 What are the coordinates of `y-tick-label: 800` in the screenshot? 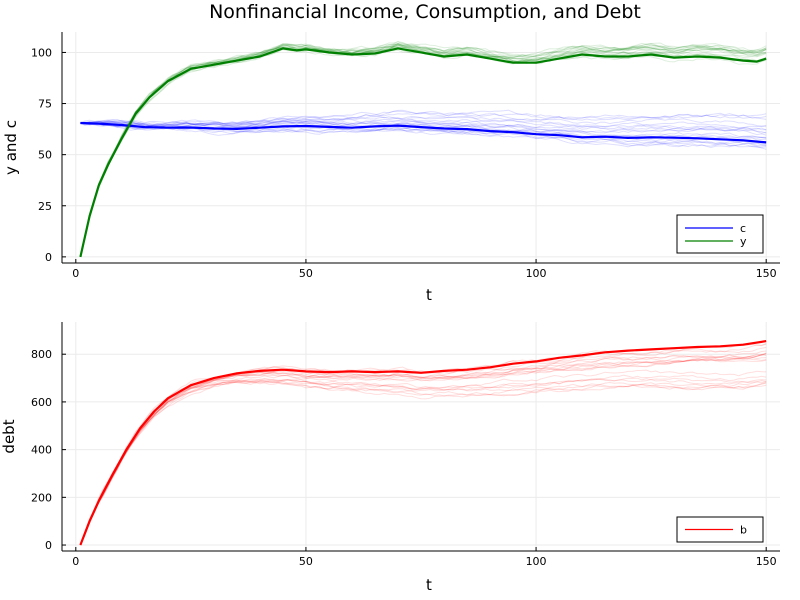 It's located at (41, 354).